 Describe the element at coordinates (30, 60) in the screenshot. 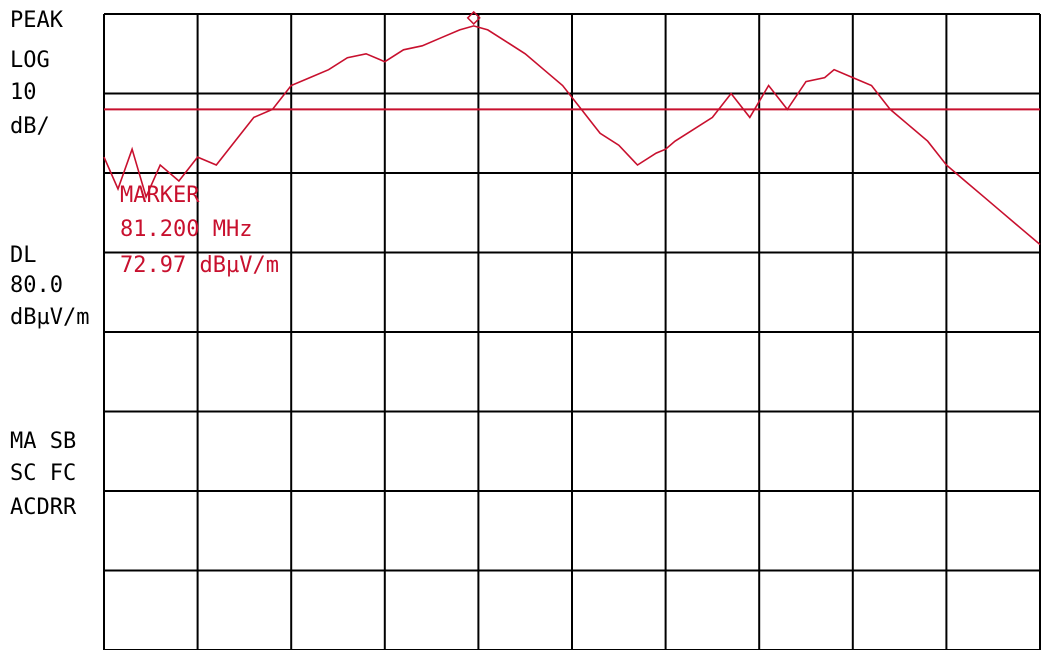

I see `scale-type-label: LOG` at that location.